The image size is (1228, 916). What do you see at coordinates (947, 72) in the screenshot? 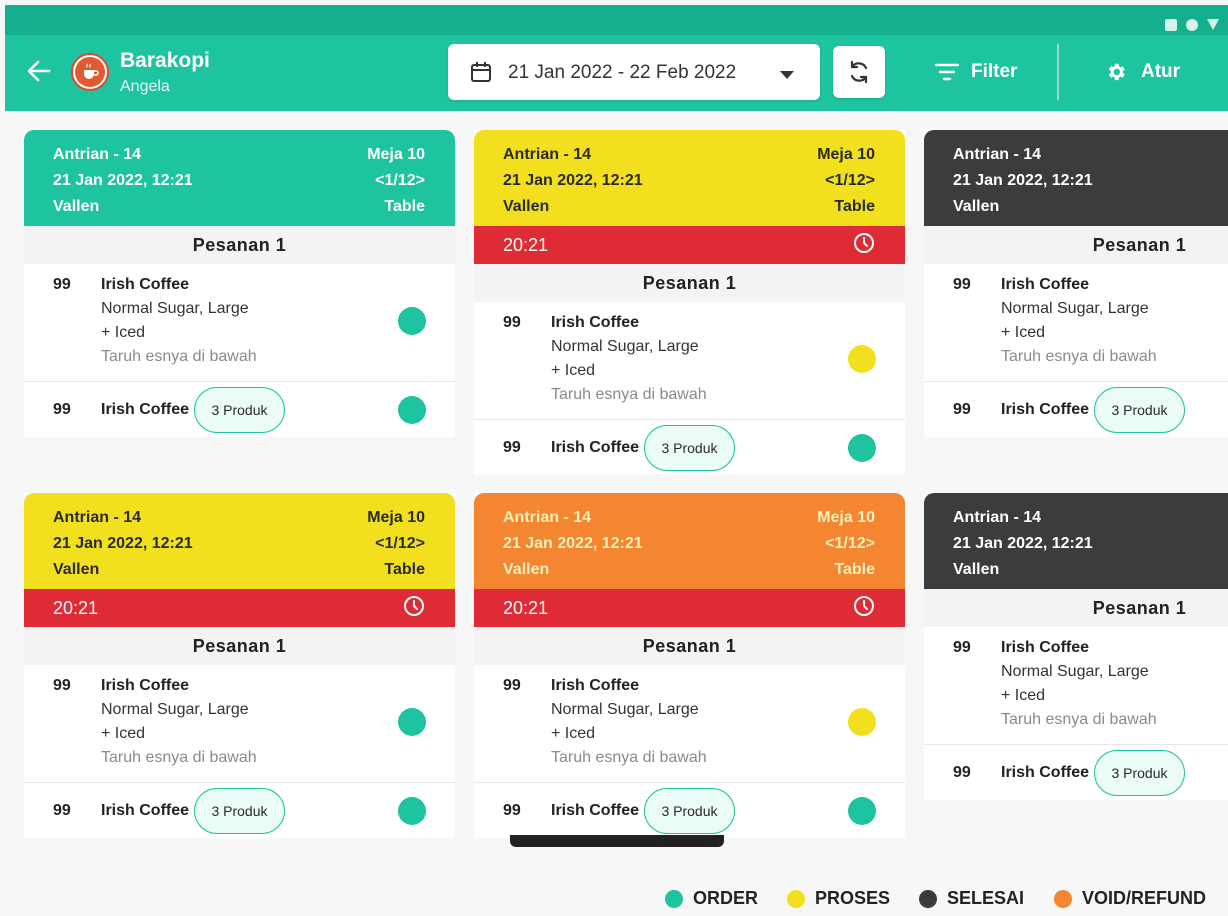
I see `filter-icon` at bounding box center [947, 72].